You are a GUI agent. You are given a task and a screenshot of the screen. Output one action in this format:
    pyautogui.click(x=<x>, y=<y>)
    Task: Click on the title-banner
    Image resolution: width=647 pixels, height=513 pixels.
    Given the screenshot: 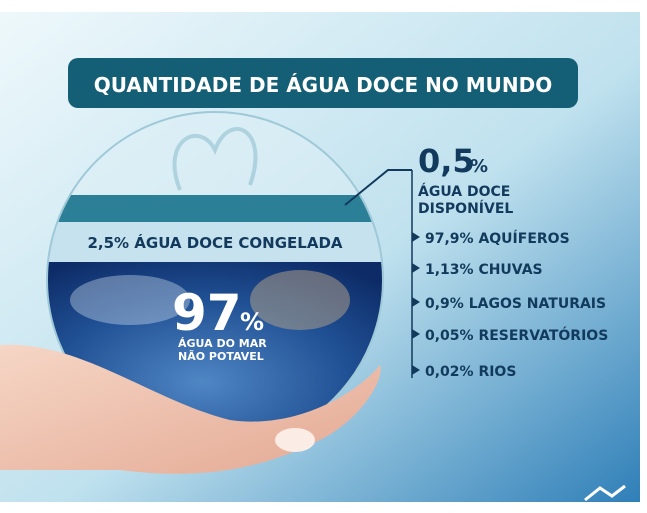 What is the action you would take?
    pyautogui.click(x=323, y=83)
    